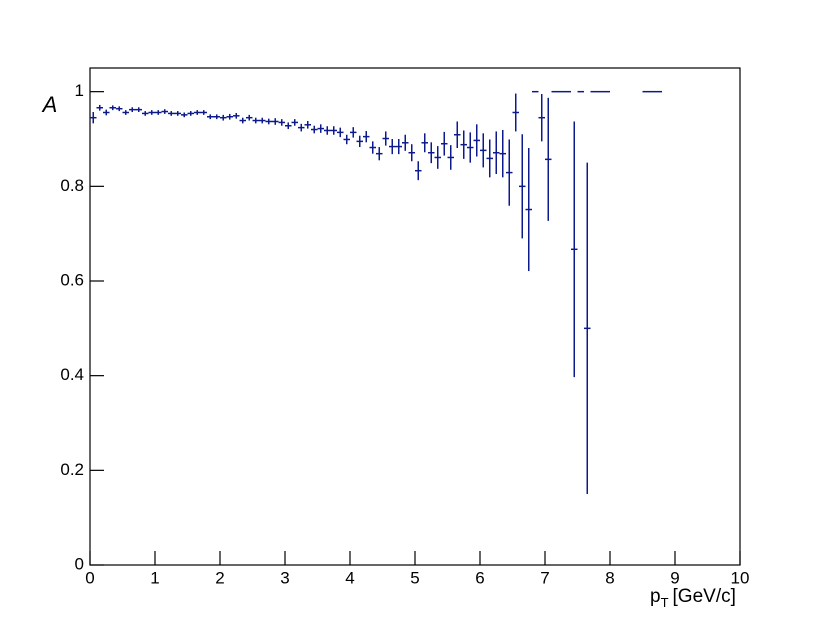  I want to click on y-tick-label: 0.6, so click(72, 279).